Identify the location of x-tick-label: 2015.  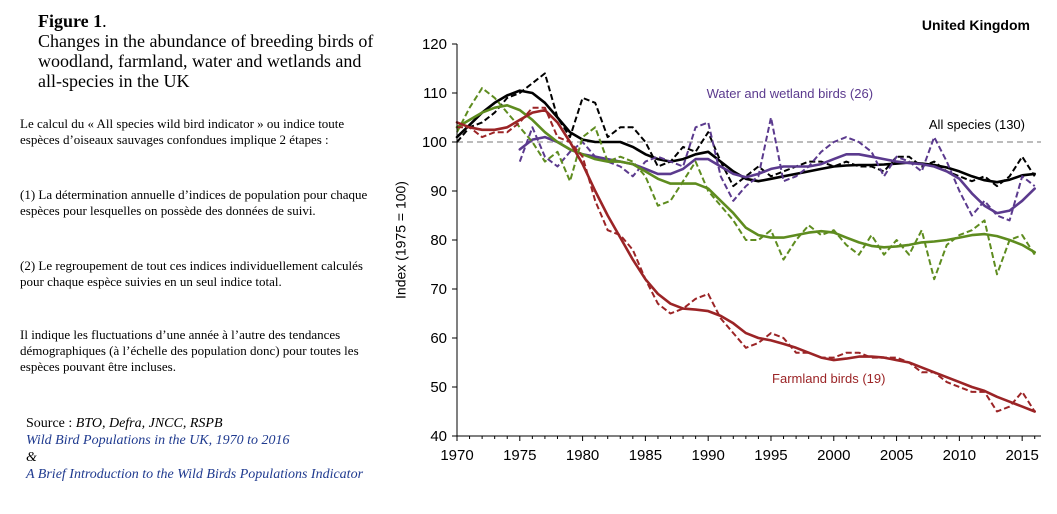
(1021, 455).